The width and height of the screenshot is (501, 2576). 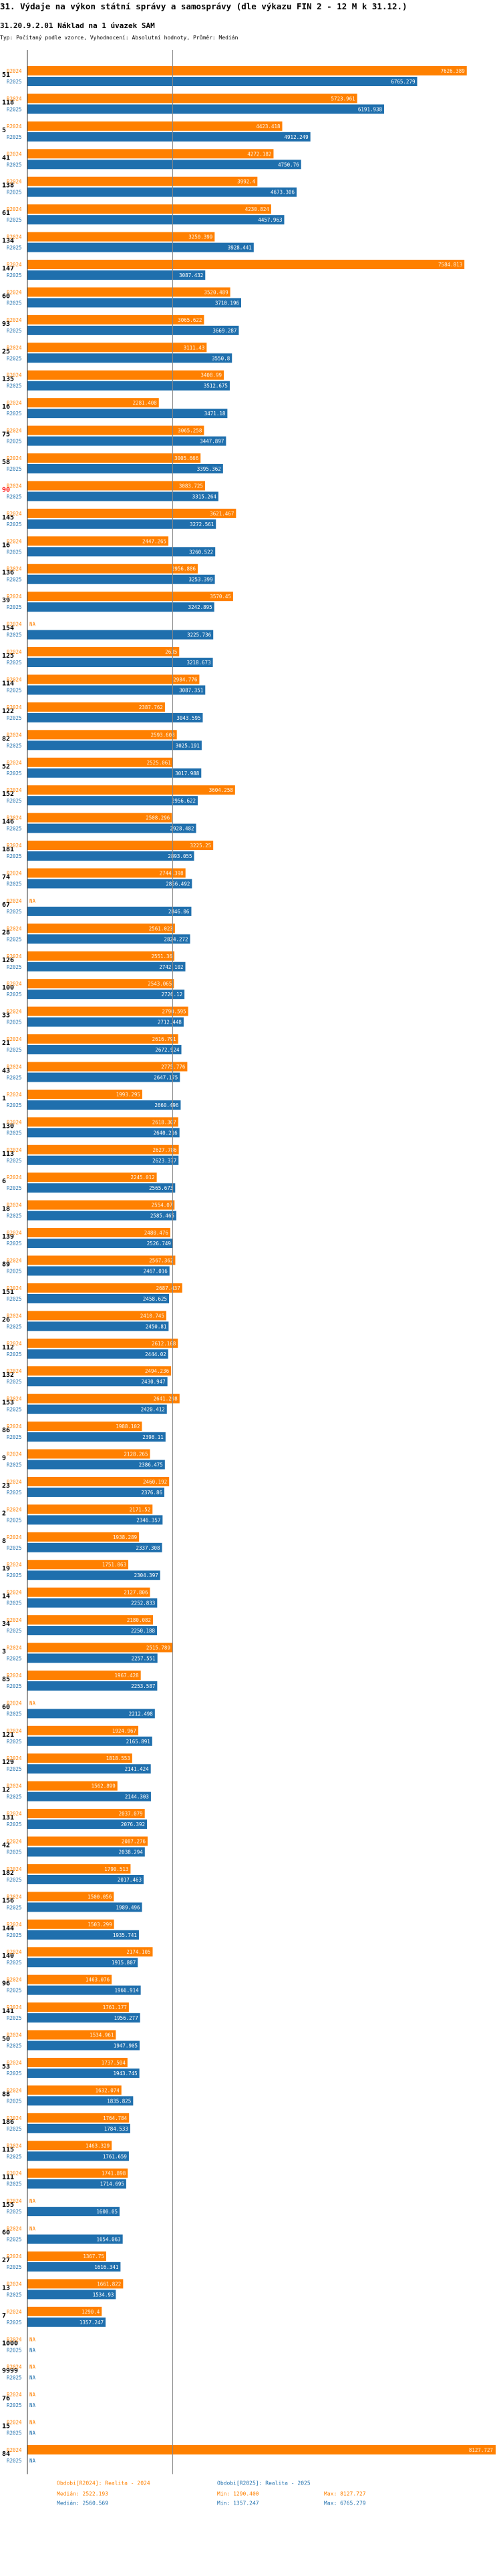 What do you see at coordinates (171, 652) in the screenshot?
I see `value-label: 2635` at bounding box center [171, 652].